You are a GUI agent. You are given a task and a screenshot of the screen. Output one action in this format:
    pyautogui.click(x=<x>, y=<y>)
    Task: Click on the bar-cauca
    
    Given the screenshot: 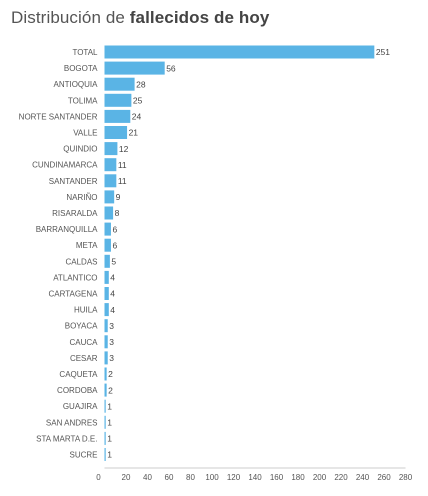 What is the action you would take?
    pyautogui.click(x=106, y=342)
    